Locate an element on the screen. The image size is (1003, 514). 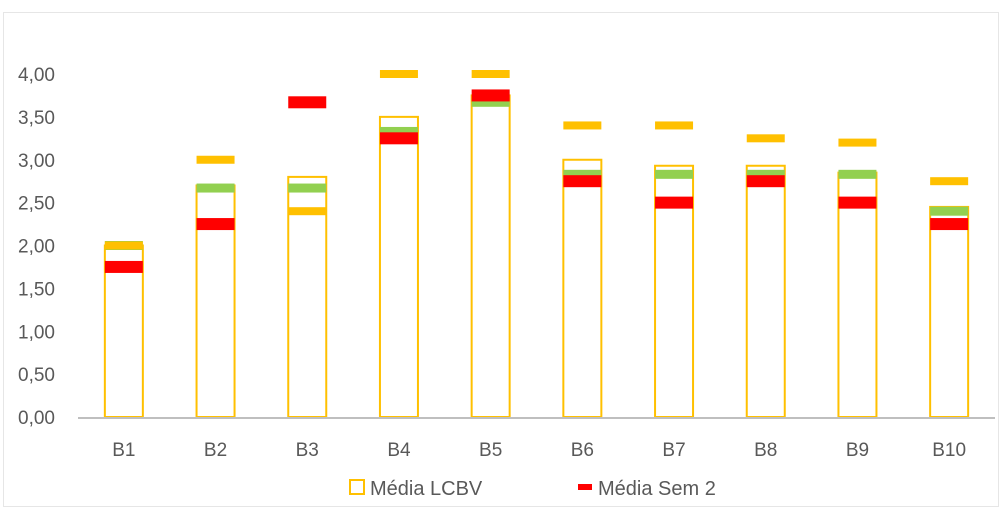
legend-label: Média Sem 2 is located at coordinates (657, 489).